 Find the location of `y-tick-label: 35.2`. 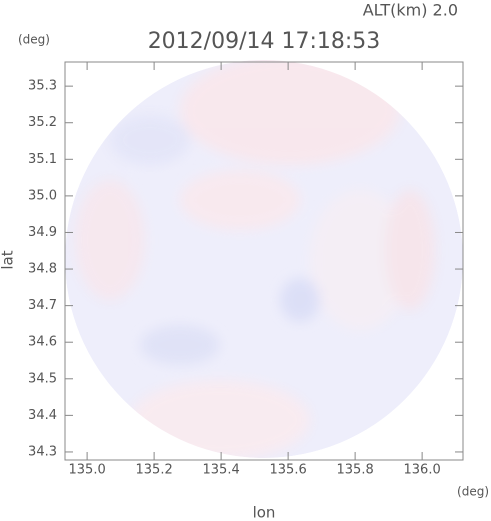

y-tick-label: 35.2 is located at coordinates (42, 122).